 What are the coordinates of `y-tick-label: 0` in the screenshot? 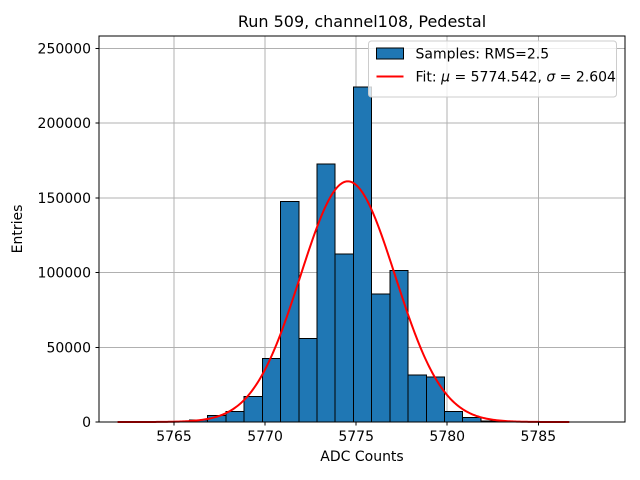 It's located at (86, 423).